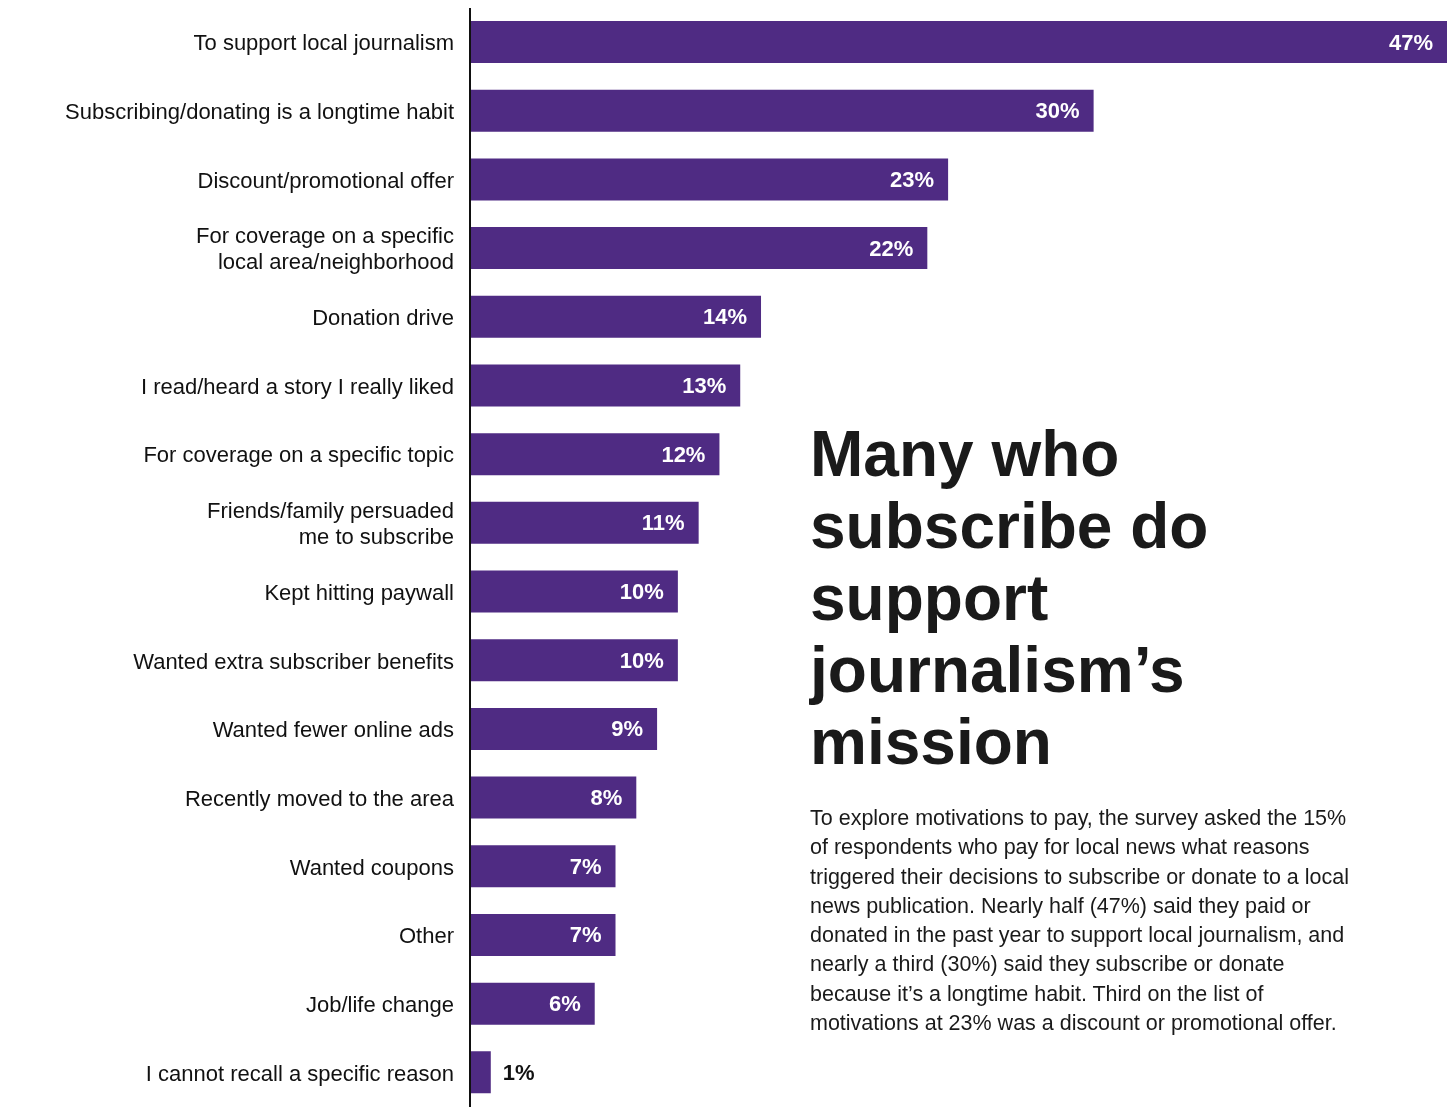 This screenshot has width=1447, height=1107. Describe the element at coordinates (333, 729) in the screenshot. I see `y-tick-label: Wanted fewer online ads` at that location.